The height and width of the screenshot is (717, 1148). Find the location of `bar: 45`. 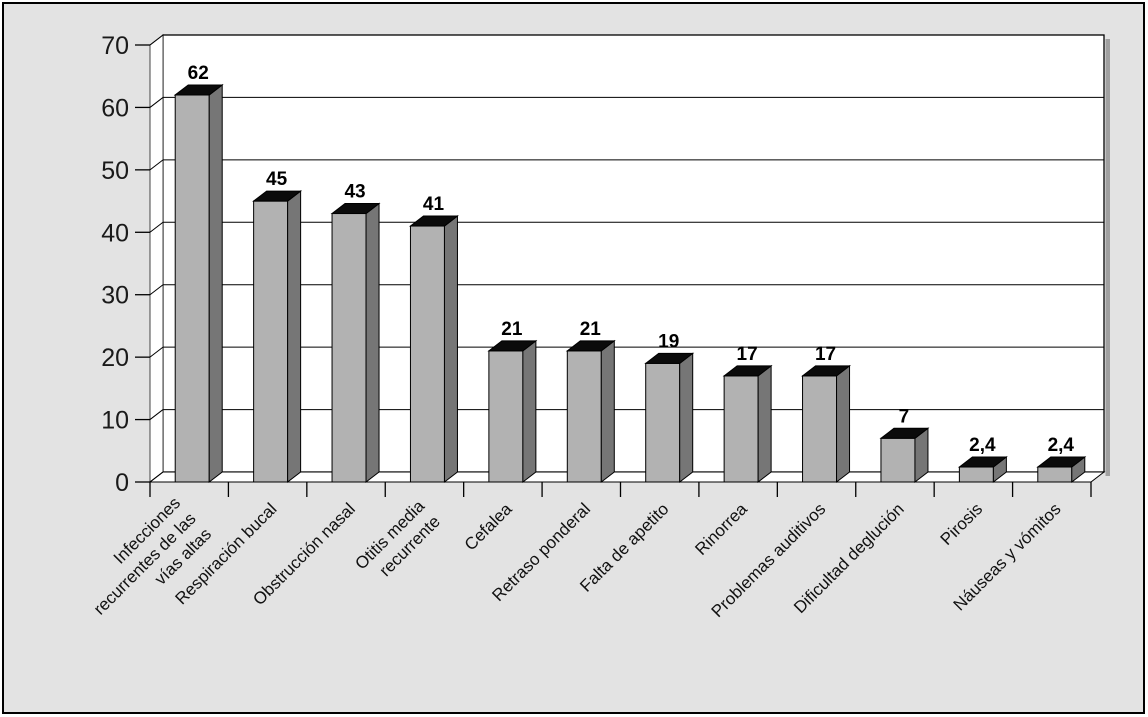

bar: 45 is located at coordinates (277, 326).